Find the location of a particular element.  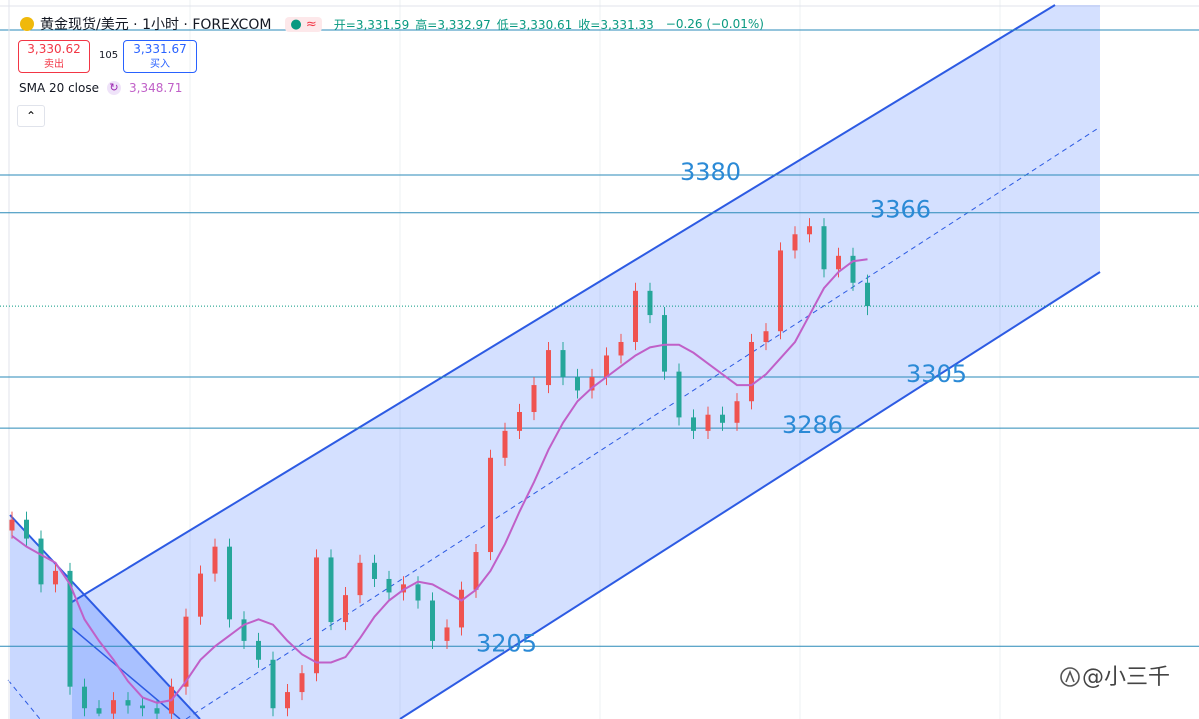

level-label: 3380 is located at coordinates (710, 172).